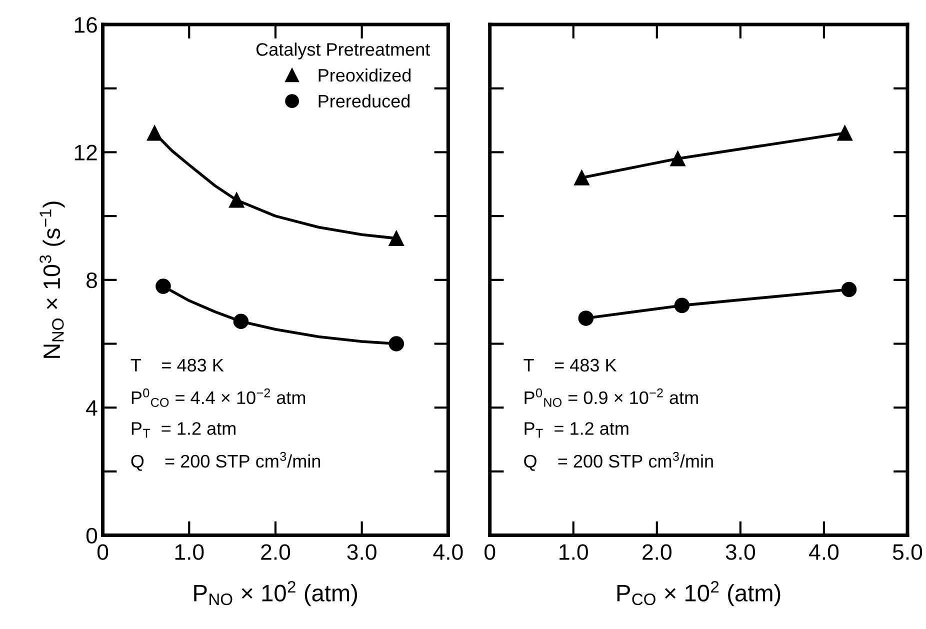 The width and height of the screenshot is (926, 629). Describe the element at coordinates (611, 397) in the screenshot. I see `annotation: P$^{0}$$_{NO}$ = 0.9 × 10$^{−2}$ atm` at that location.